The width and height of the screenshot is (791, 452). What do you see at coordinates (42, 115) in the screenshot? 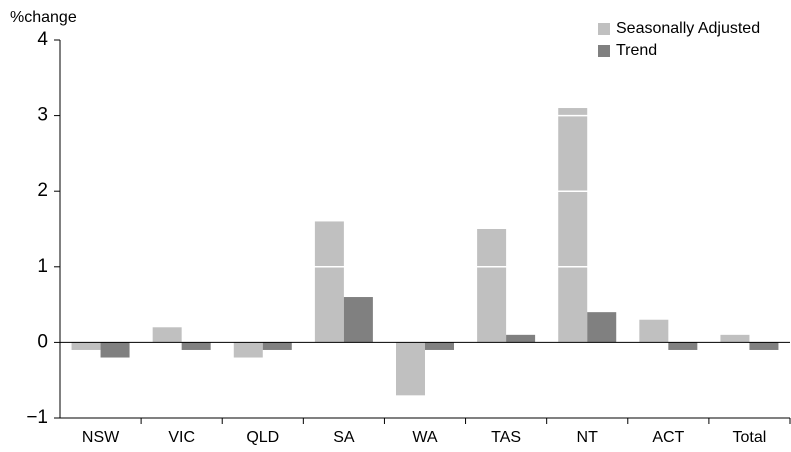
I see `y-tick-label: 3` at bounding box center [42, 115].